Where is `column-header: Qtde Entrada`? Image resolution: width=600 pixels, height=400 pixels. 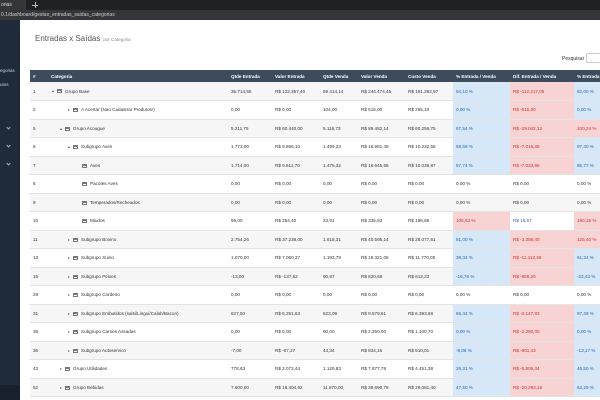 column-header: Qtde Entrada is located at coordinates (250, 76).